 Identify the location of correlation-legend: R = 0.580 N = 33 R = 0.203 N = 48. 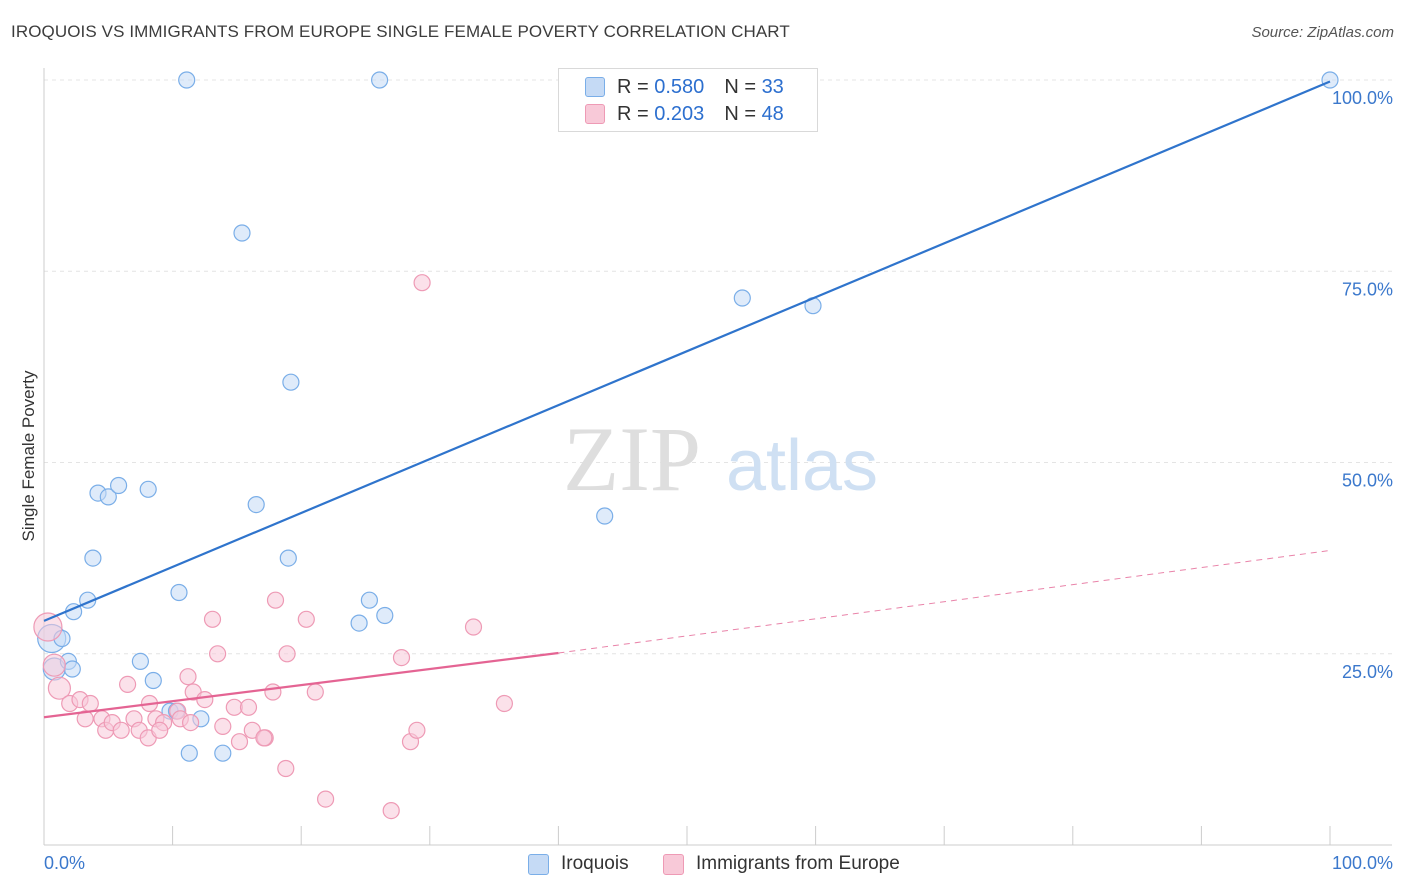
(688, 100).